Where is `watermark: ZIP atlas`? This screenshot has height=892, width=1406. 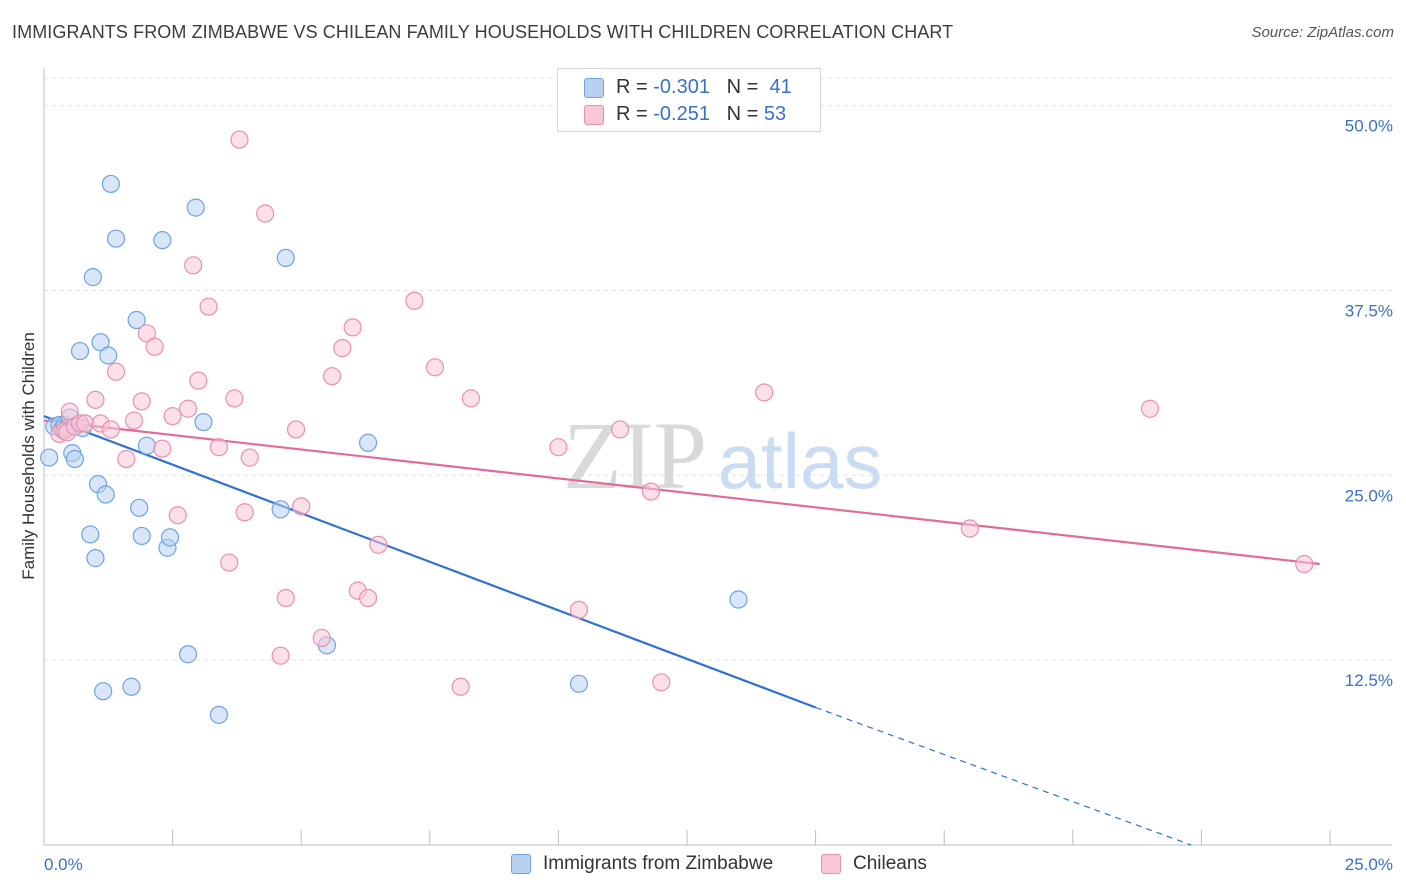 watermark: ZIP atlas is located at coordinates (722, 455).